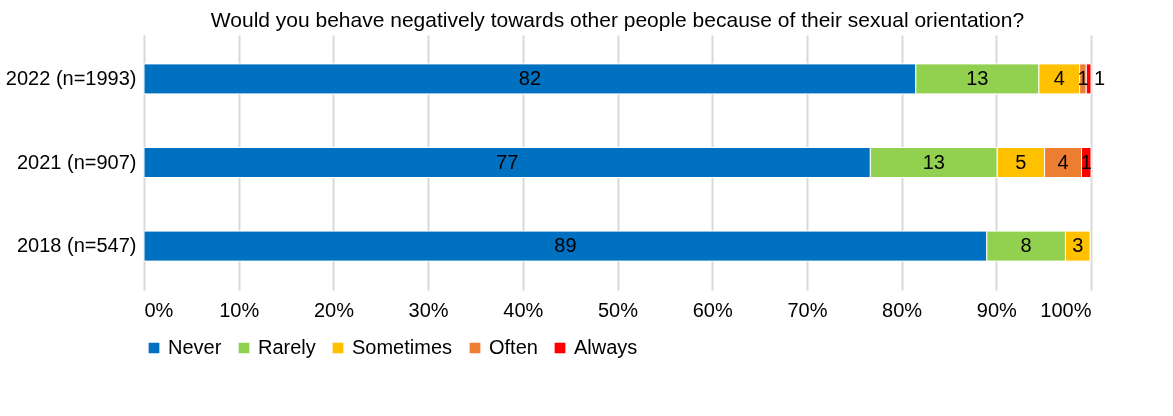  Describe the element at coordinates (76, 161) in the screenshot. I see `y-tick-label: 2021 (n=907)` at that location.